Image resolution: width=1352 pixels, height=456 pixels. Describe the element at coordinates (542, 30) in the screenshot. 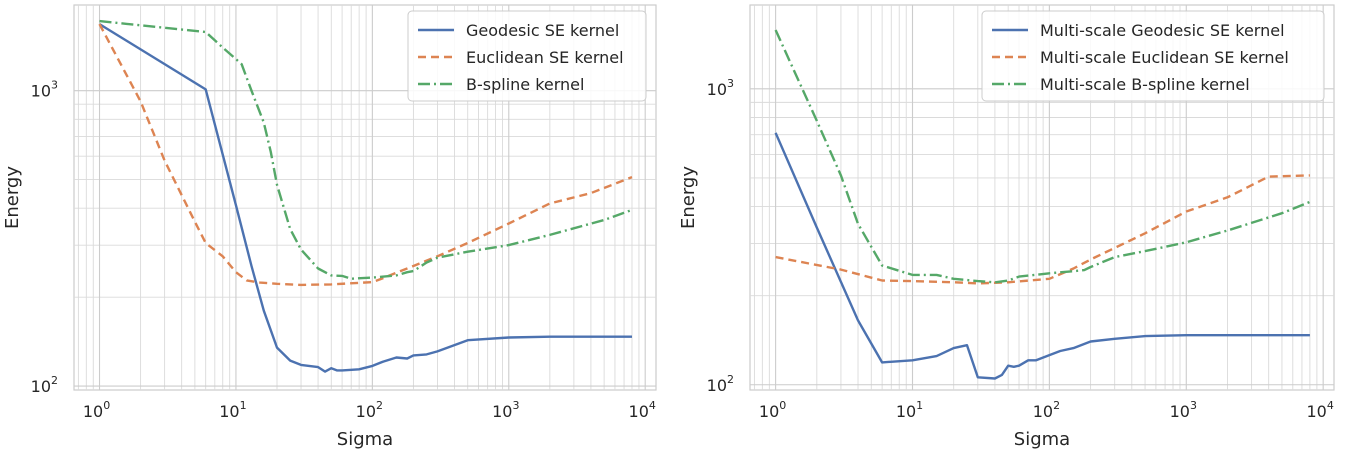

I see `legend-label-1: Geodesic SE kernel` at that location.